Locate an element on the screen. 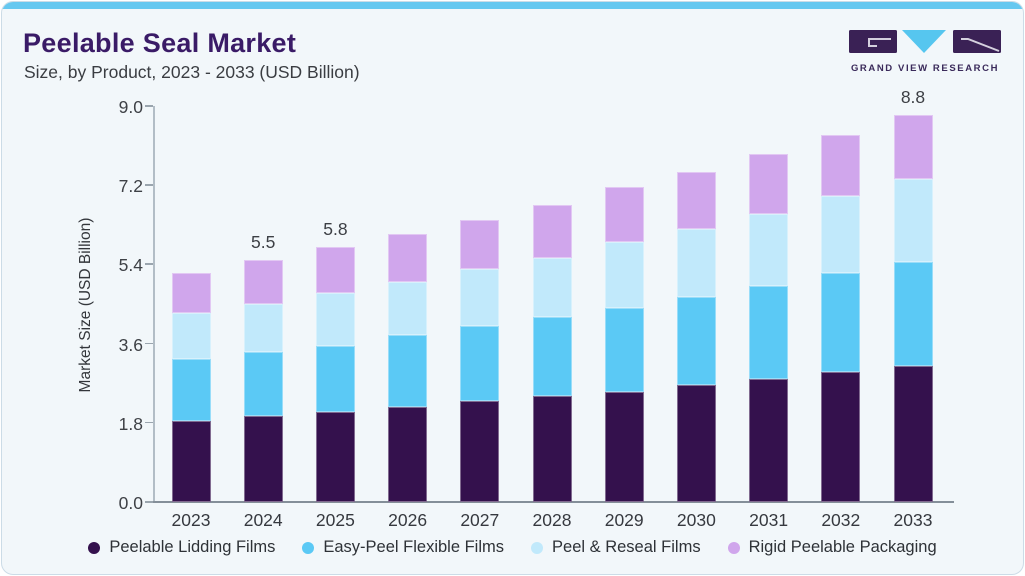 The height and width of the screenshot is (576, 1025). bar-segment-2030-rigid-peelable-packaging is located at coordinates (696, 201).